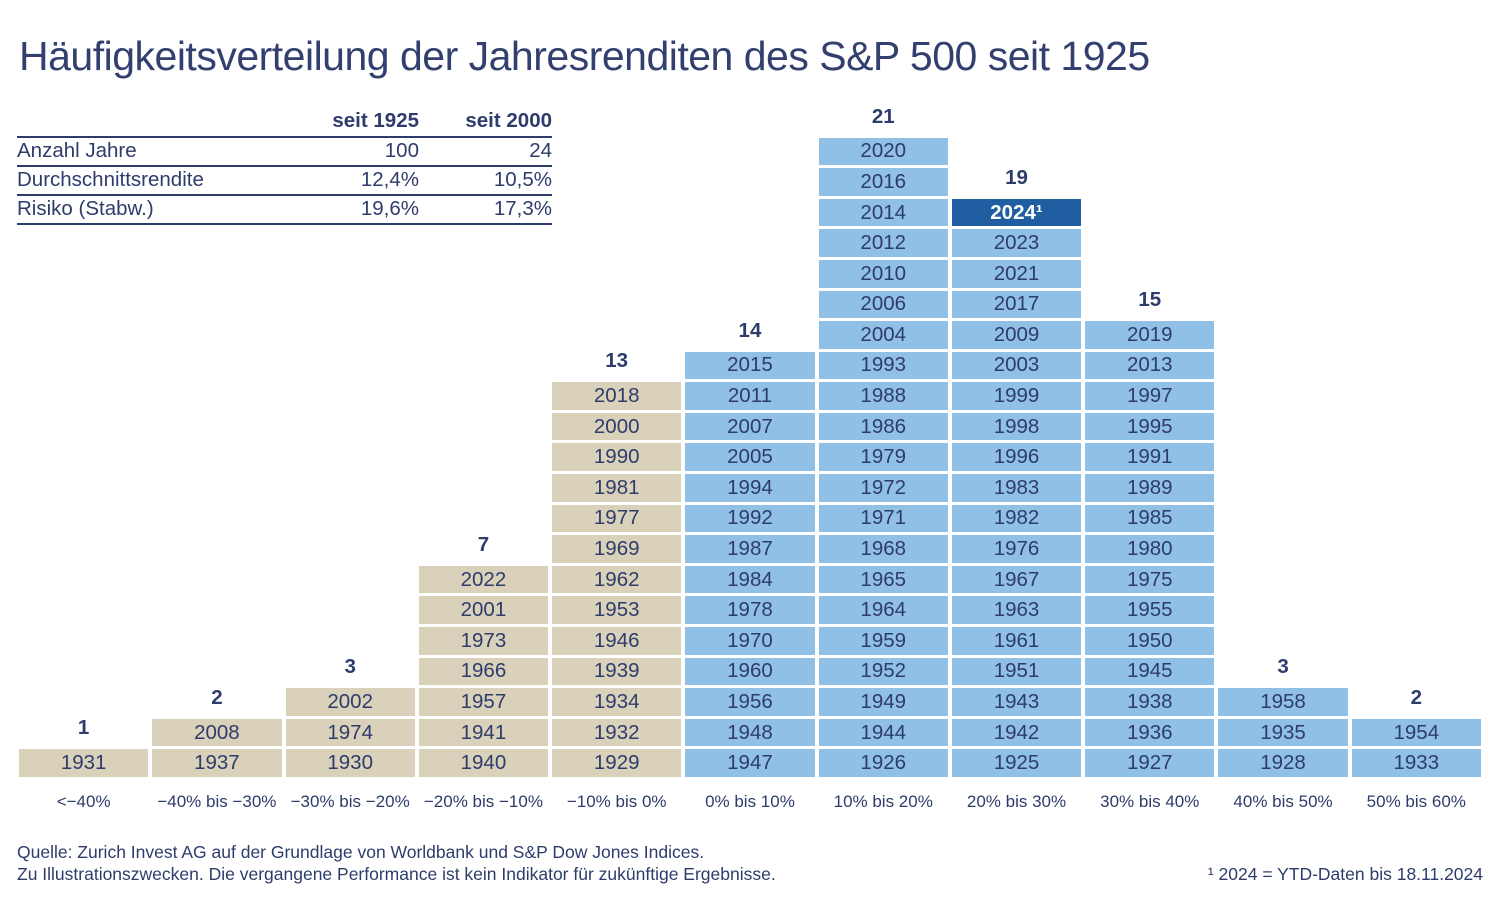  What do you see at coordinates (284, 122) in the screenshot?
I see `stats-header-row: seit 1925 seit 2000` at bounding box center [284, 122].